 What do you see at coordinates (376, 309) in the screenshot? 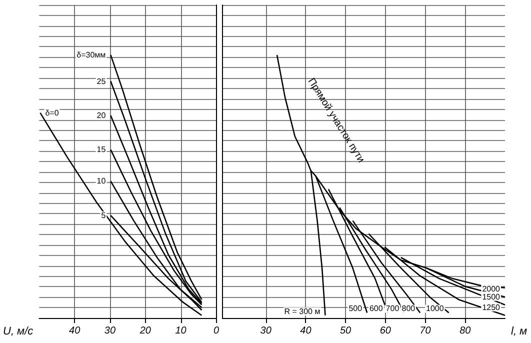
I see `series-label: 600` at bounding box center [376, 309].